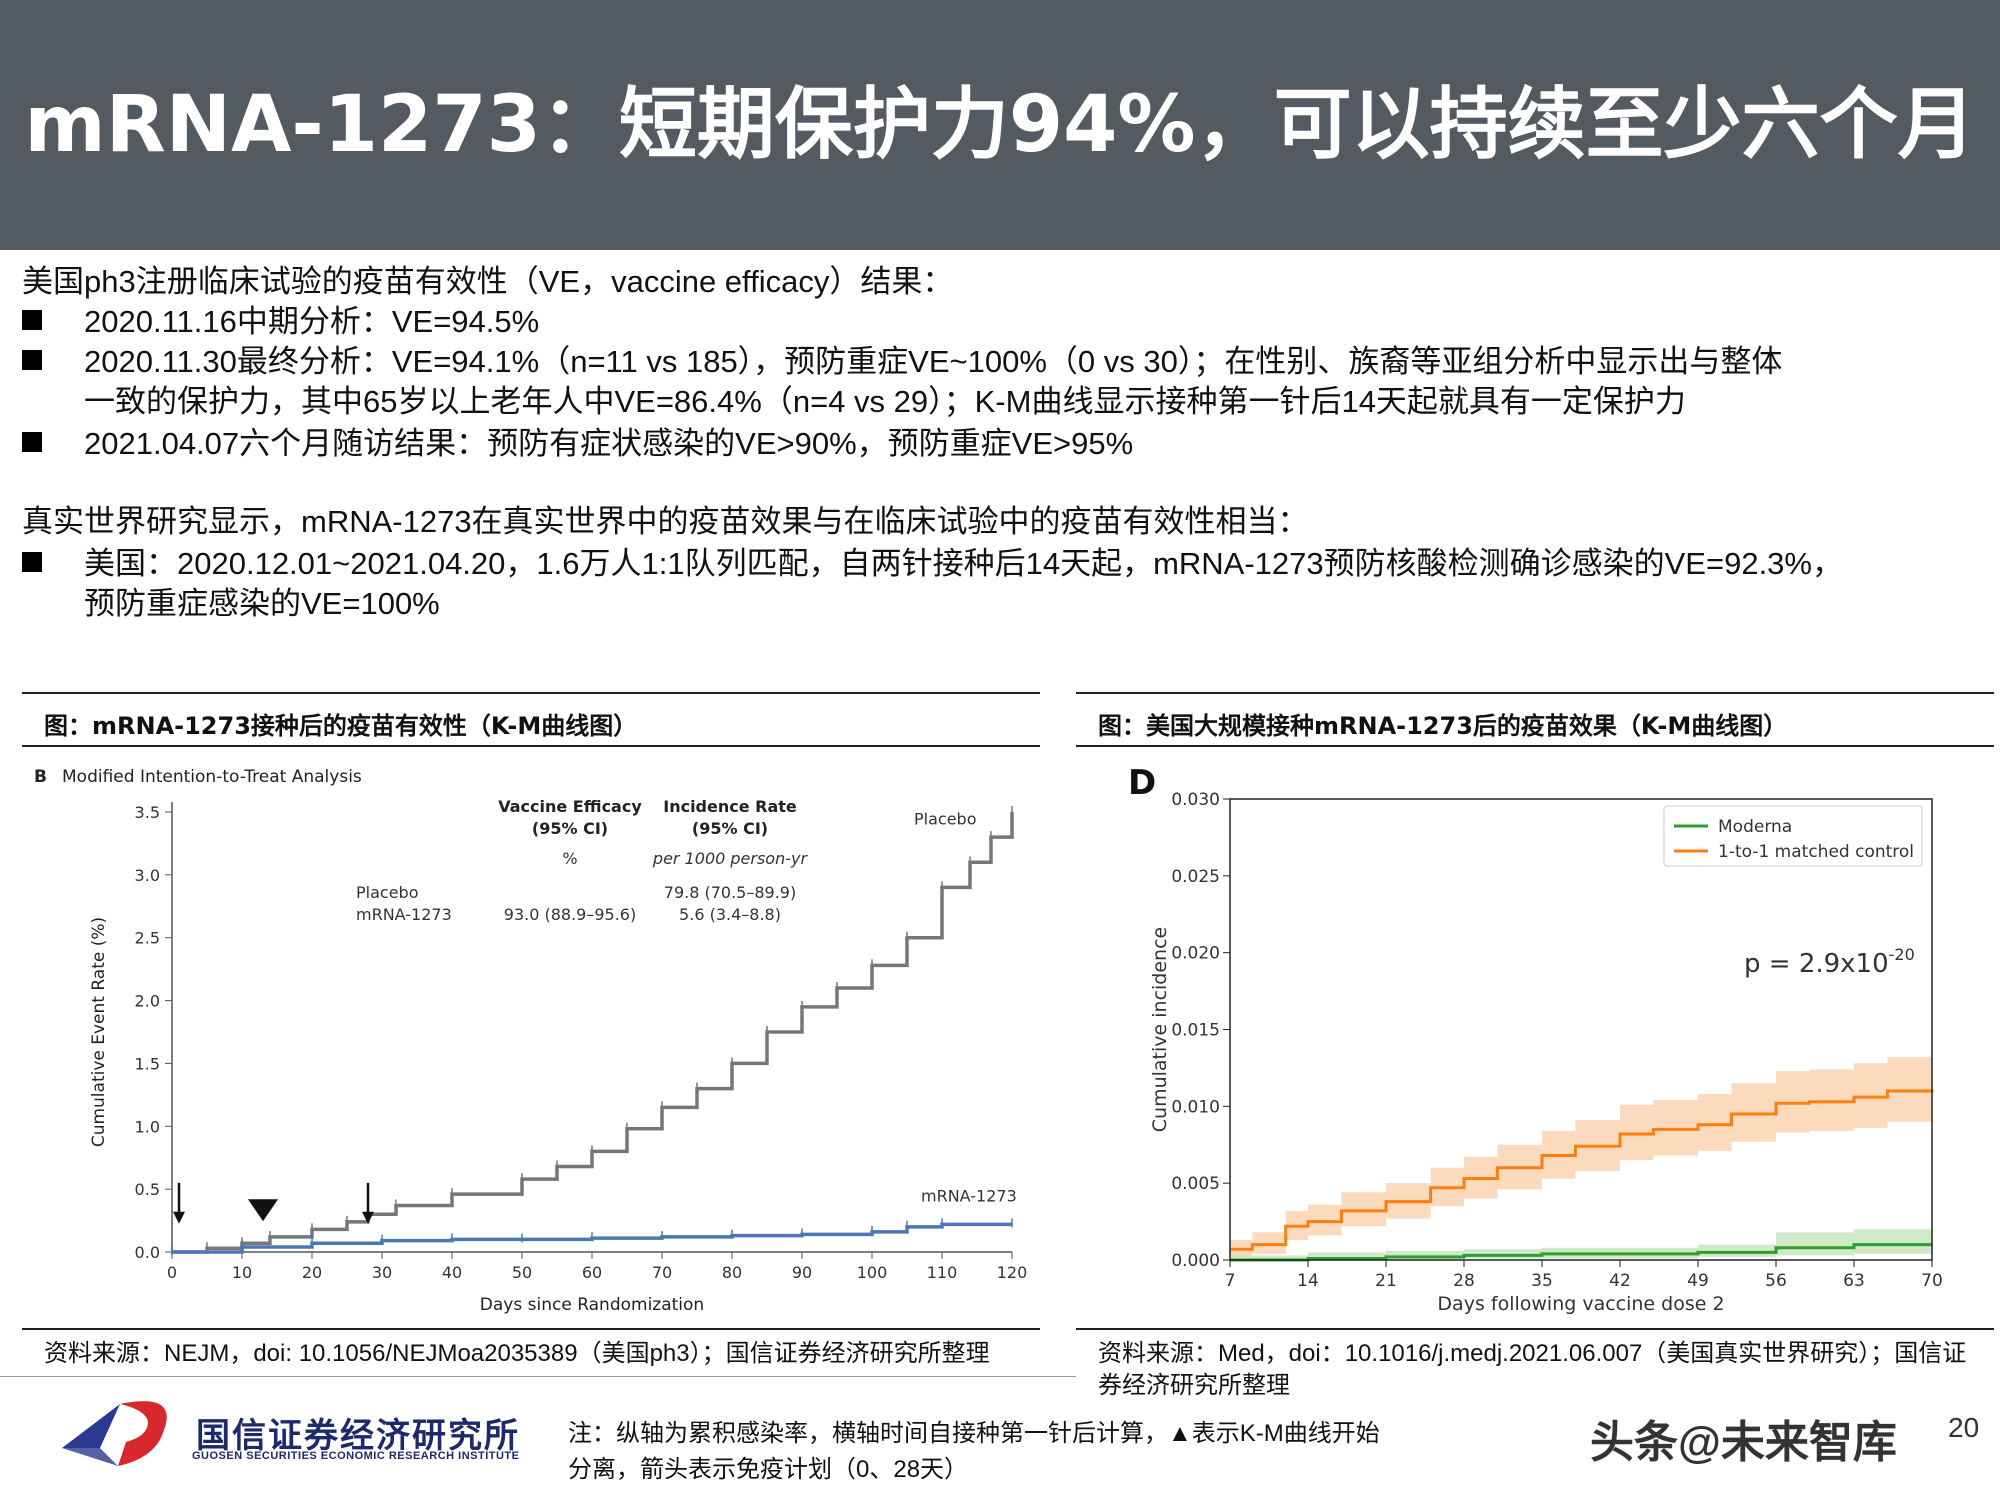  What do you see at coordinates (1743, 1442) in the screenshot?
I see `watermark-text: 头条@未来智库` at bounding box center [1743, 1442].